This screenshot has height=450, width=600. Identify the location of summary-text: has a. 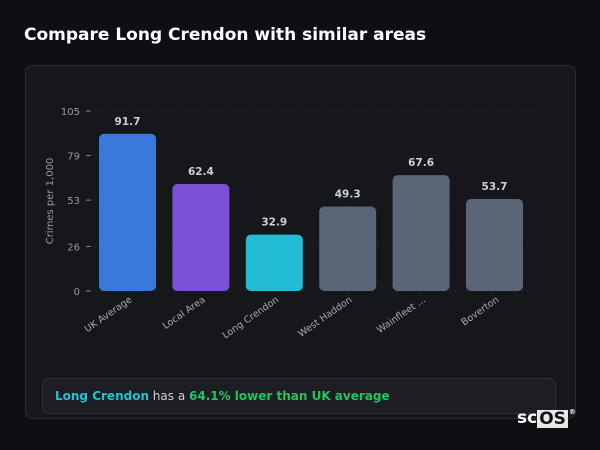
(168, 396).